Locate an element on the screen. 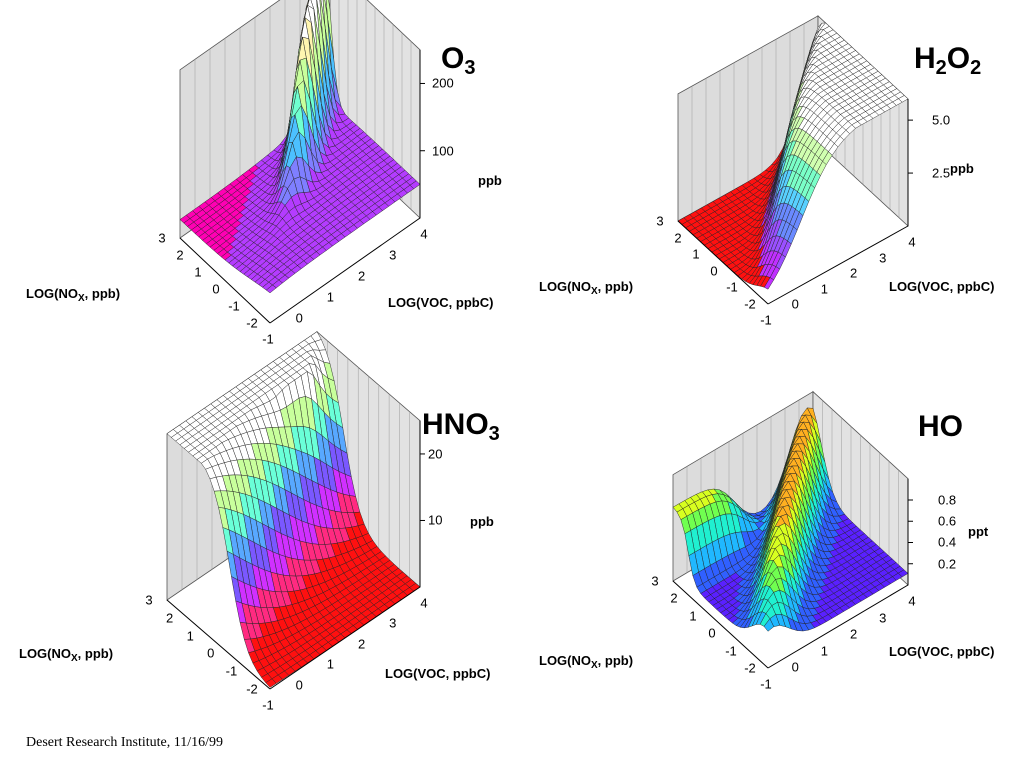  title-text: HNO is located at coordinates (455, 424).